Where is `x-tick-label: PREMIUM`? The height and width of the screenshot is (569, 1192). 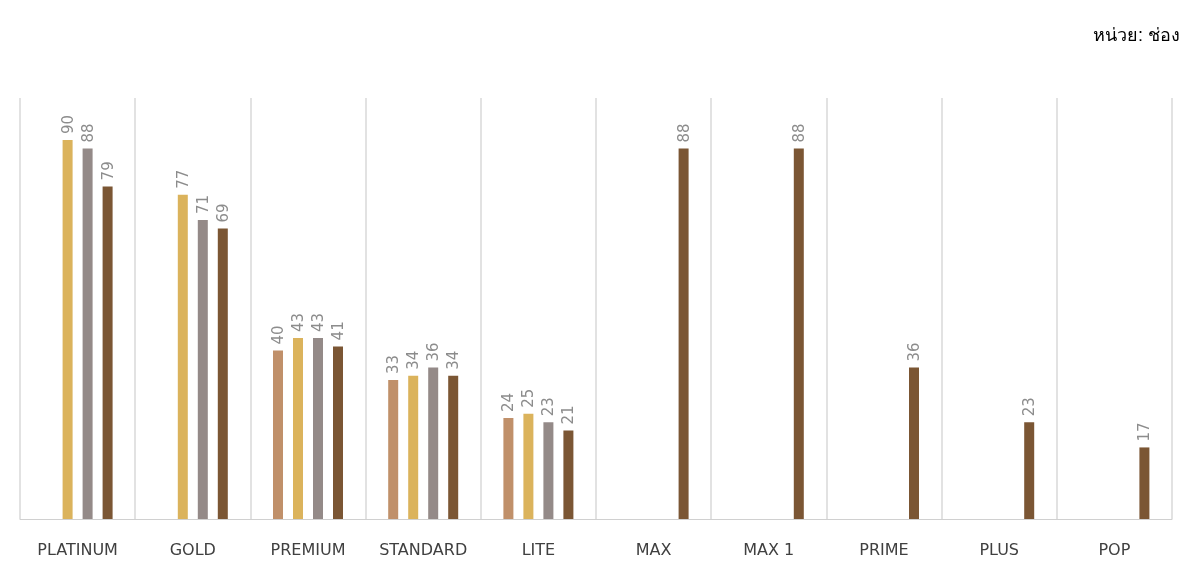
x-tick-label: PREMIUM is located at coordinates (308, 549).